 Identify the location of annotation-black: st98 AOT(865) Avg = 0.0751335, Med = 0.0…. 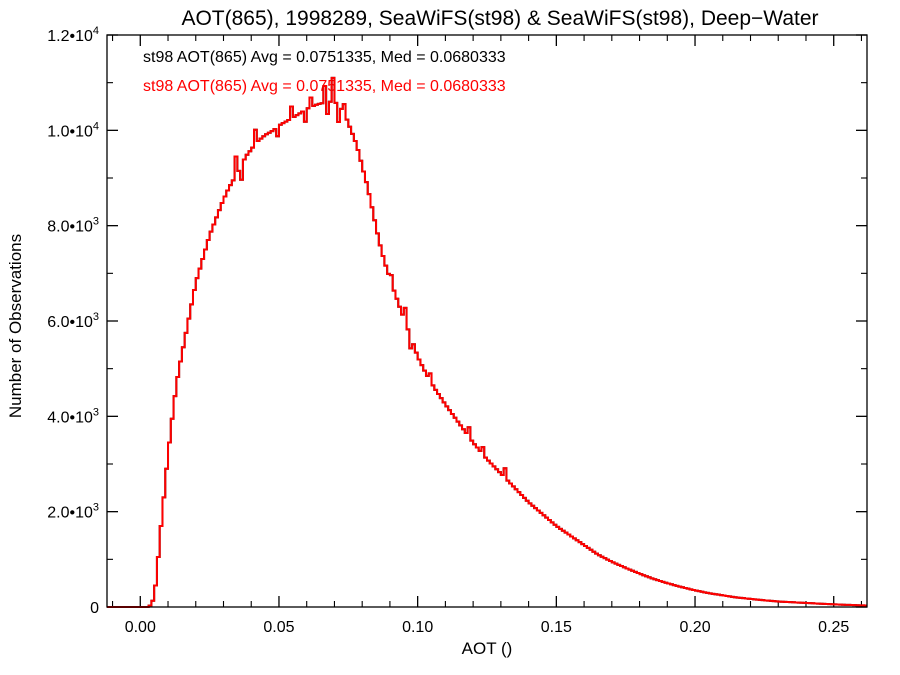
(324, 57).